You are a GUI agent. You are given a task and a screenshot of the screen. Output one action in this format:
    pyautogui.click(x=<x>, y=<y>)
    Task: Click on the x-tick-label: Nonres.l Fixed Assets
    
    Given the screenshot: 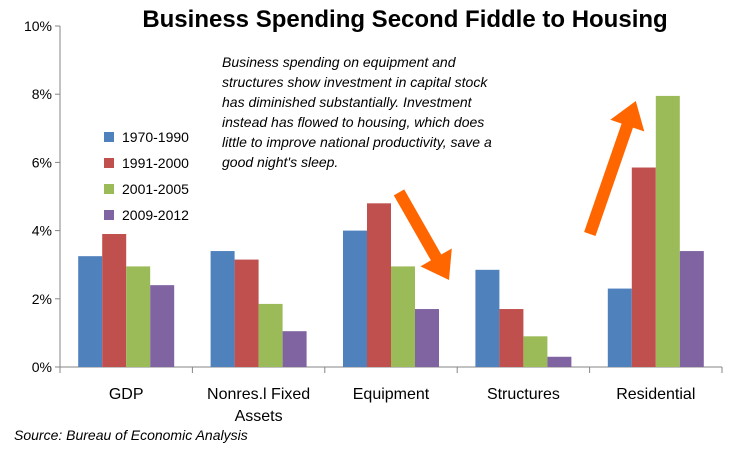 What is the action you would take?
    pyautogui.click(x=258, y=405)
    